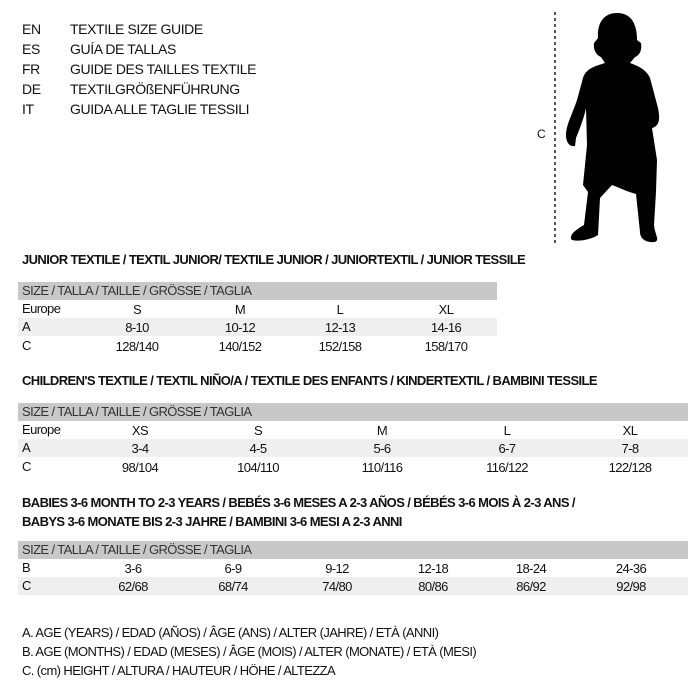 Image resolution: width=700 pixels, height=700 pixels. Describe the element at coordinates (258, 448) in the screenshot. I see `table-cell: 4-5` at that location.